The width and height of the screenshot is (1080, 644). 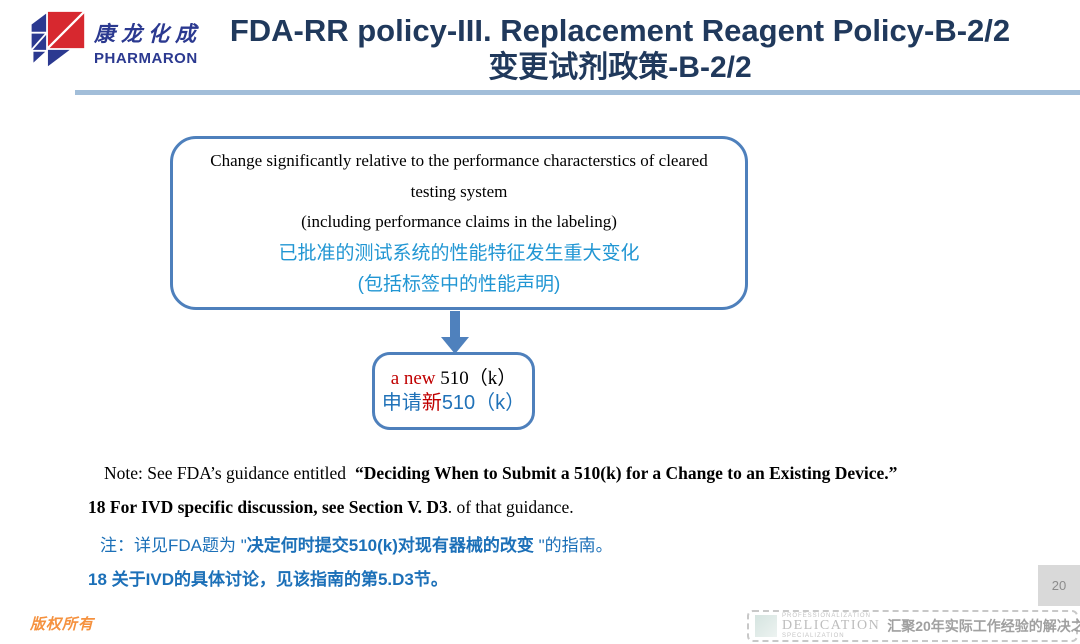 What do you see at coordinates (766, 626) in the screenshot?
I see `delication-logo-icon` at bounding box center [766, 626].